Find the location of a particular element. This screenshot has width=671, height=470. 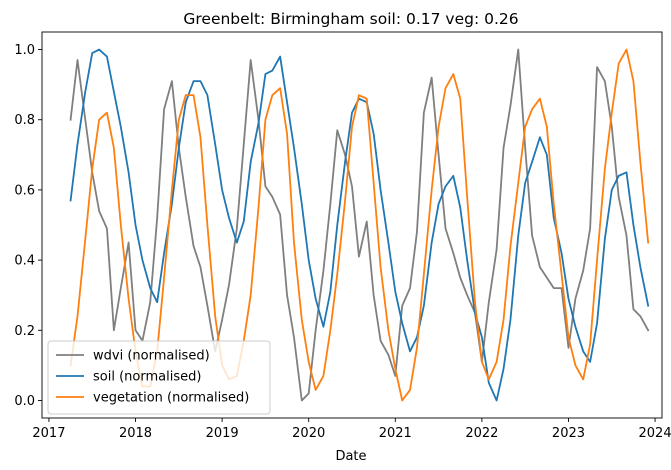

legend-label-2: vegetation (normalised) is located at coordinates (171, 398).